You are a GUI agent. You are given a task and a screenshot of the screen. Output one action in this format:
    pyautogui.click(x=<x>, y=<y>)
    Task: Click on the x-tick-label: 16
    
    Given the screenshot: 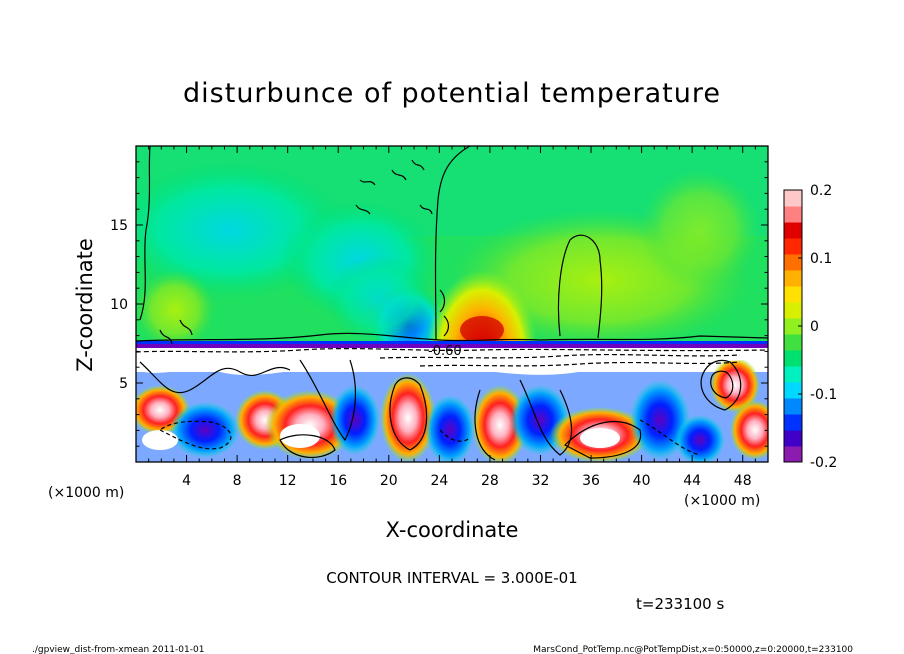 What is the action you would take?
    pyautogui.click(x=338, y=481)
    